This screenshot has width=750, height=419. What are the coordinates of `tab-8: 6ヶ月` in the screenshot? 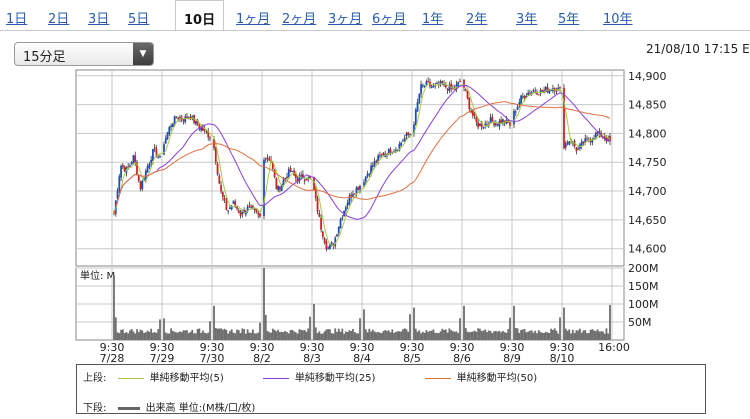 It's located at (389, 19).